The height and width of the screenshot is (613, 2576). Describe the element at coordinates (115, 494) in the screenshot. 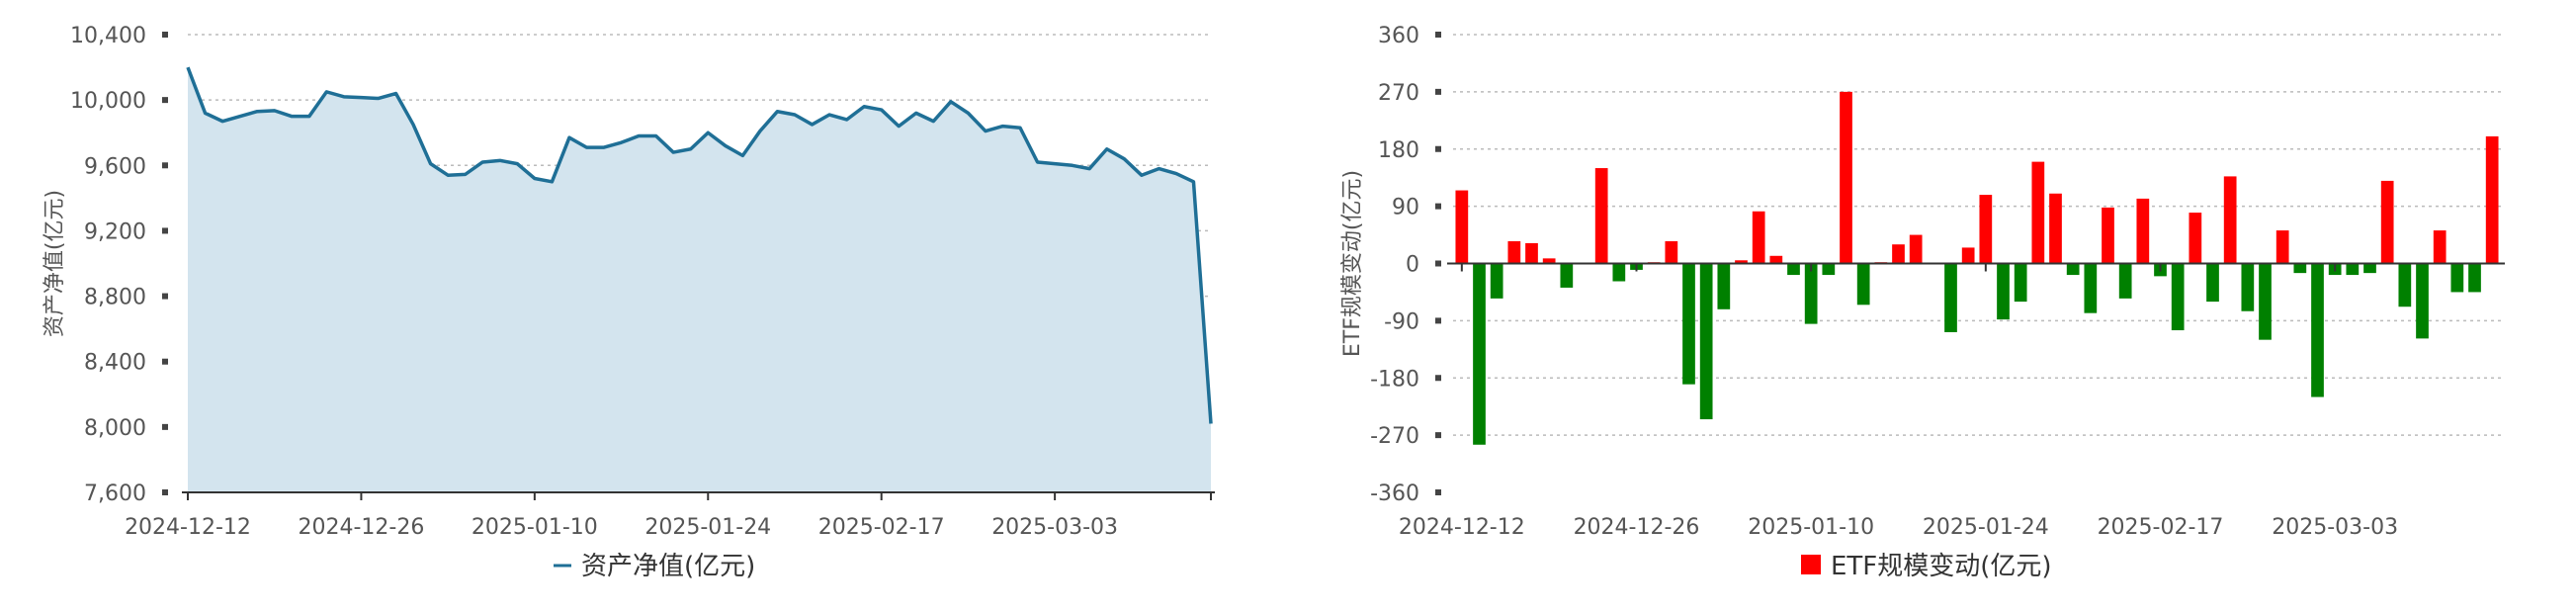

I see `y-tick-label: 7,600` at that location.